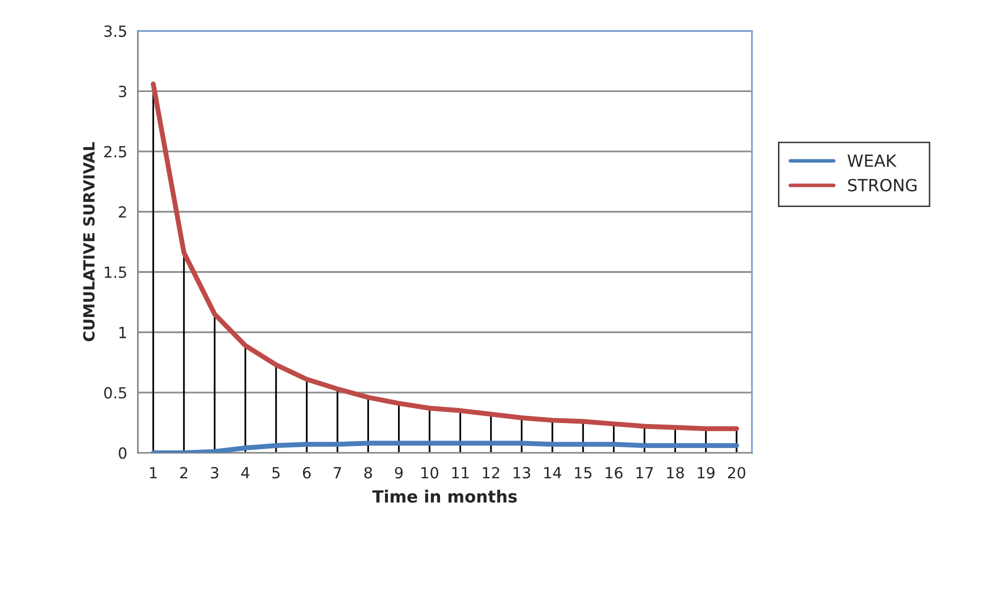 Image resolution: width=992 pixels, height=595 pixels. I want to click on x-tick-label: 7, so click(338, 472).